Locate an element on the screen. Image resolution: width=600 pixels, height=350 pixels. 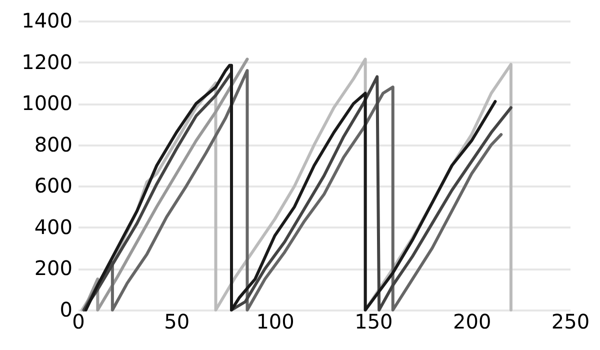
y-tick-label: 400 is located at coordinates (53, 226).